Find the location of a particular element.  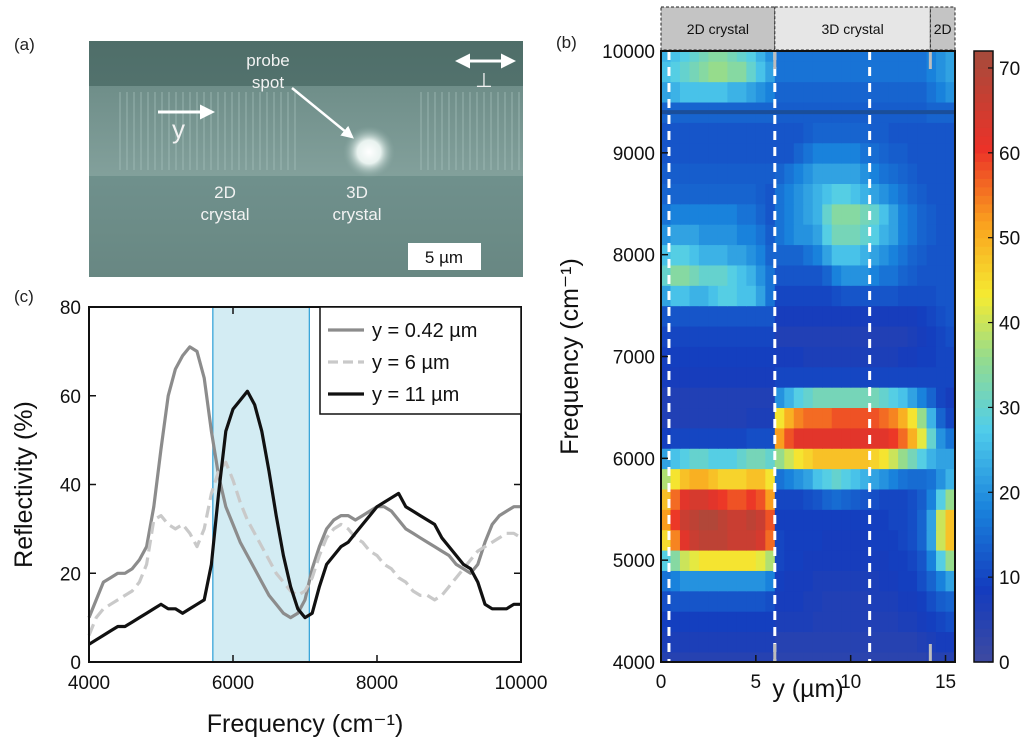

y-axis-title: Frequency (cm⁻¹) is located at coordinates (570, 356).